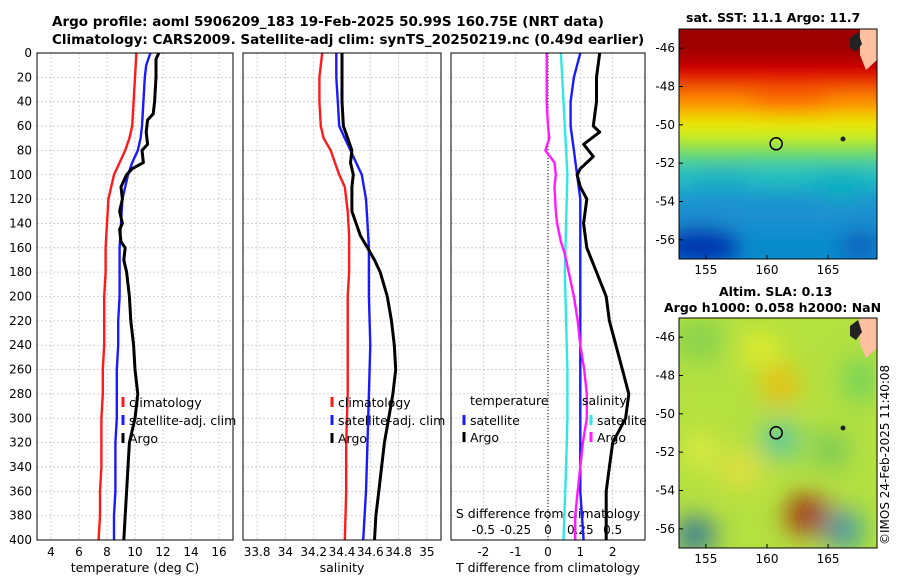 The width and height of the screenshot is (900, 580). I want to click on temperature-x-tick-label: 8, so click(107, 552).